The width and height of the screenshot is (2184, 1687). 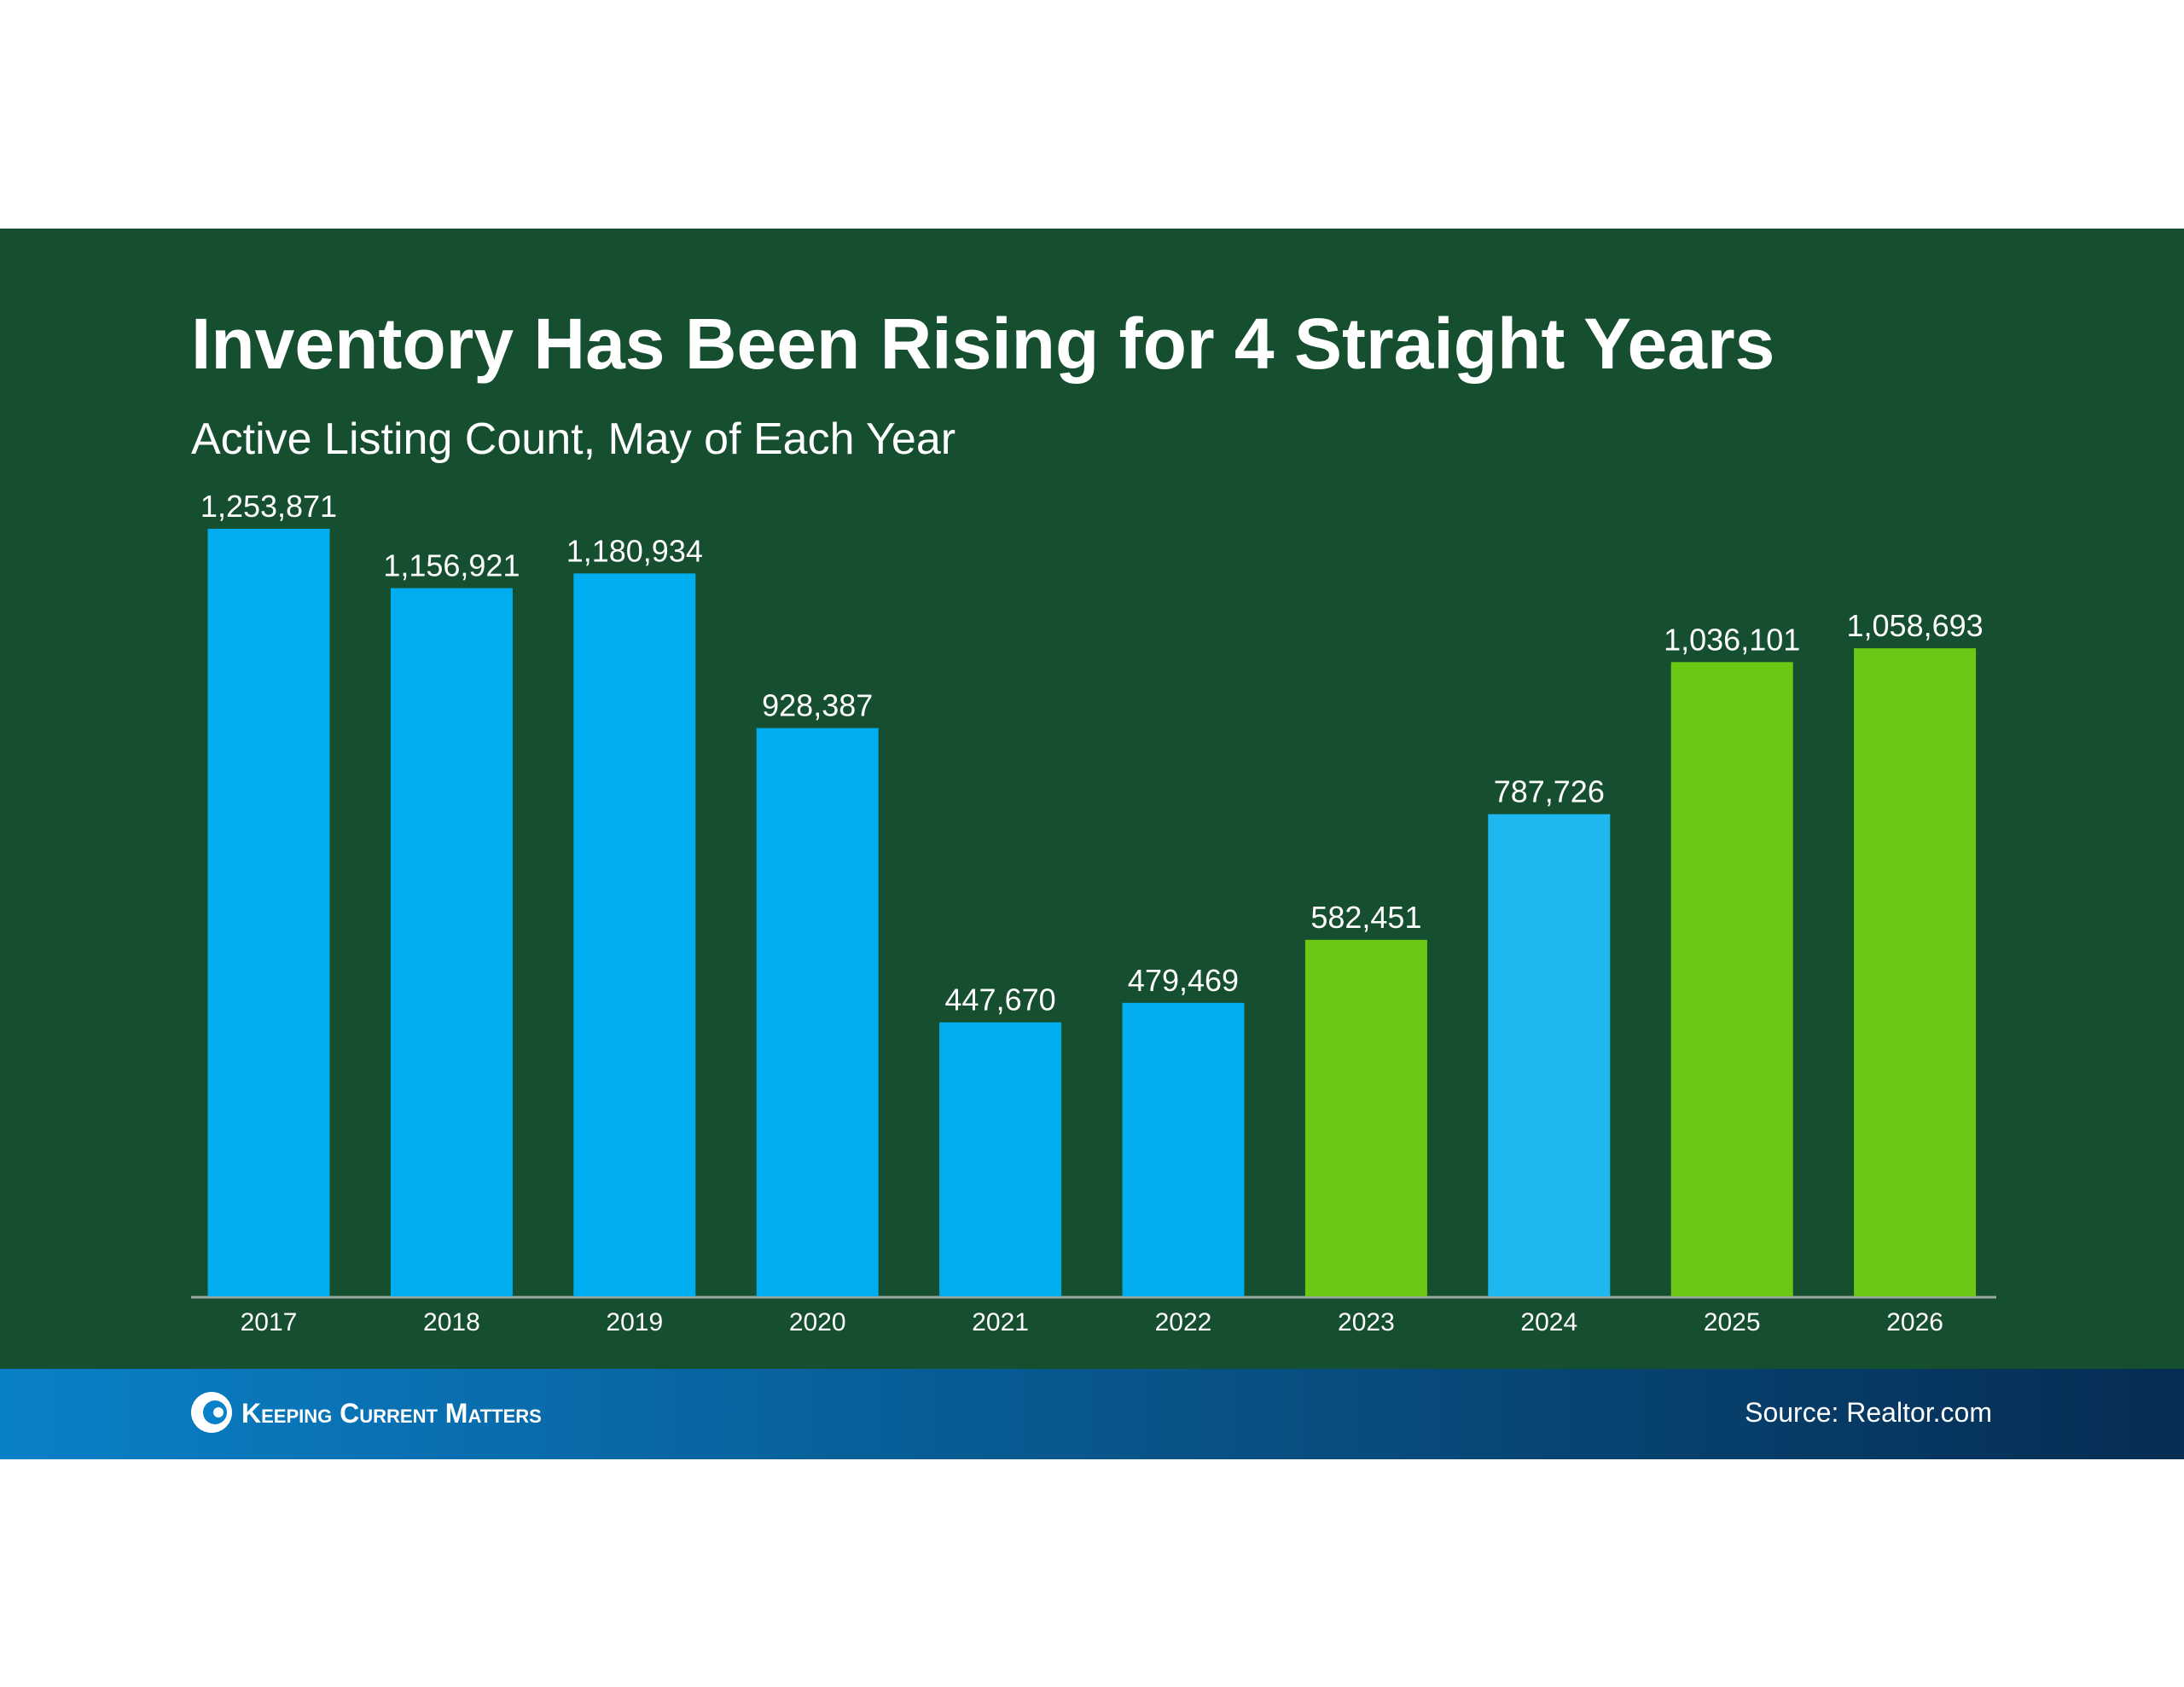 What do you see at coordinates (1732, 639) in the screenshot?
I see `value-label: 1,036,101` at bounding box center [1732, 639].